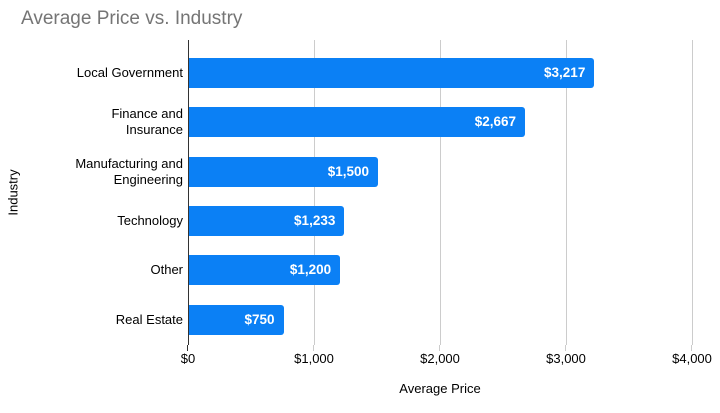 Image resolution: width=720 pixels, height=413 pixels. Describe the element at coordinates (283, 171) in the screenshot. I see `bar-manufacturing-and-engineering: $1,500` at that location.